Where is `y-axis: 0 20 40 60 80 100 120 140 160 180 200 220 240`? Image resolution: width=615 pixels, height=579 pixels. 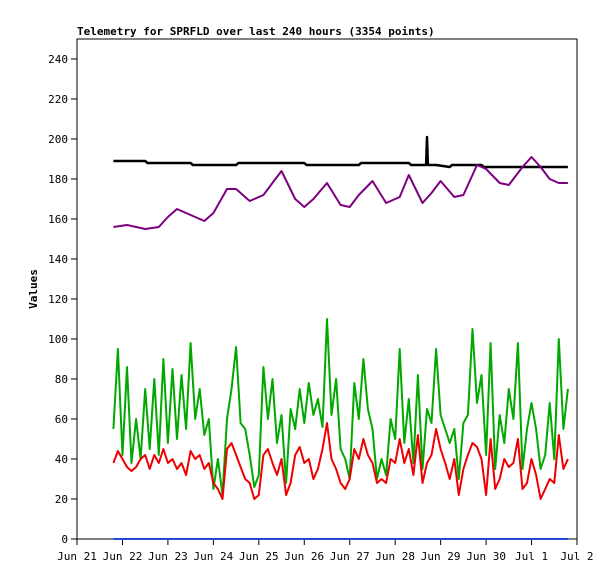 y-axis: 0 20 40 60 80 100 120 140 160 180 200 220 240 is located at coordinates (62, 299).